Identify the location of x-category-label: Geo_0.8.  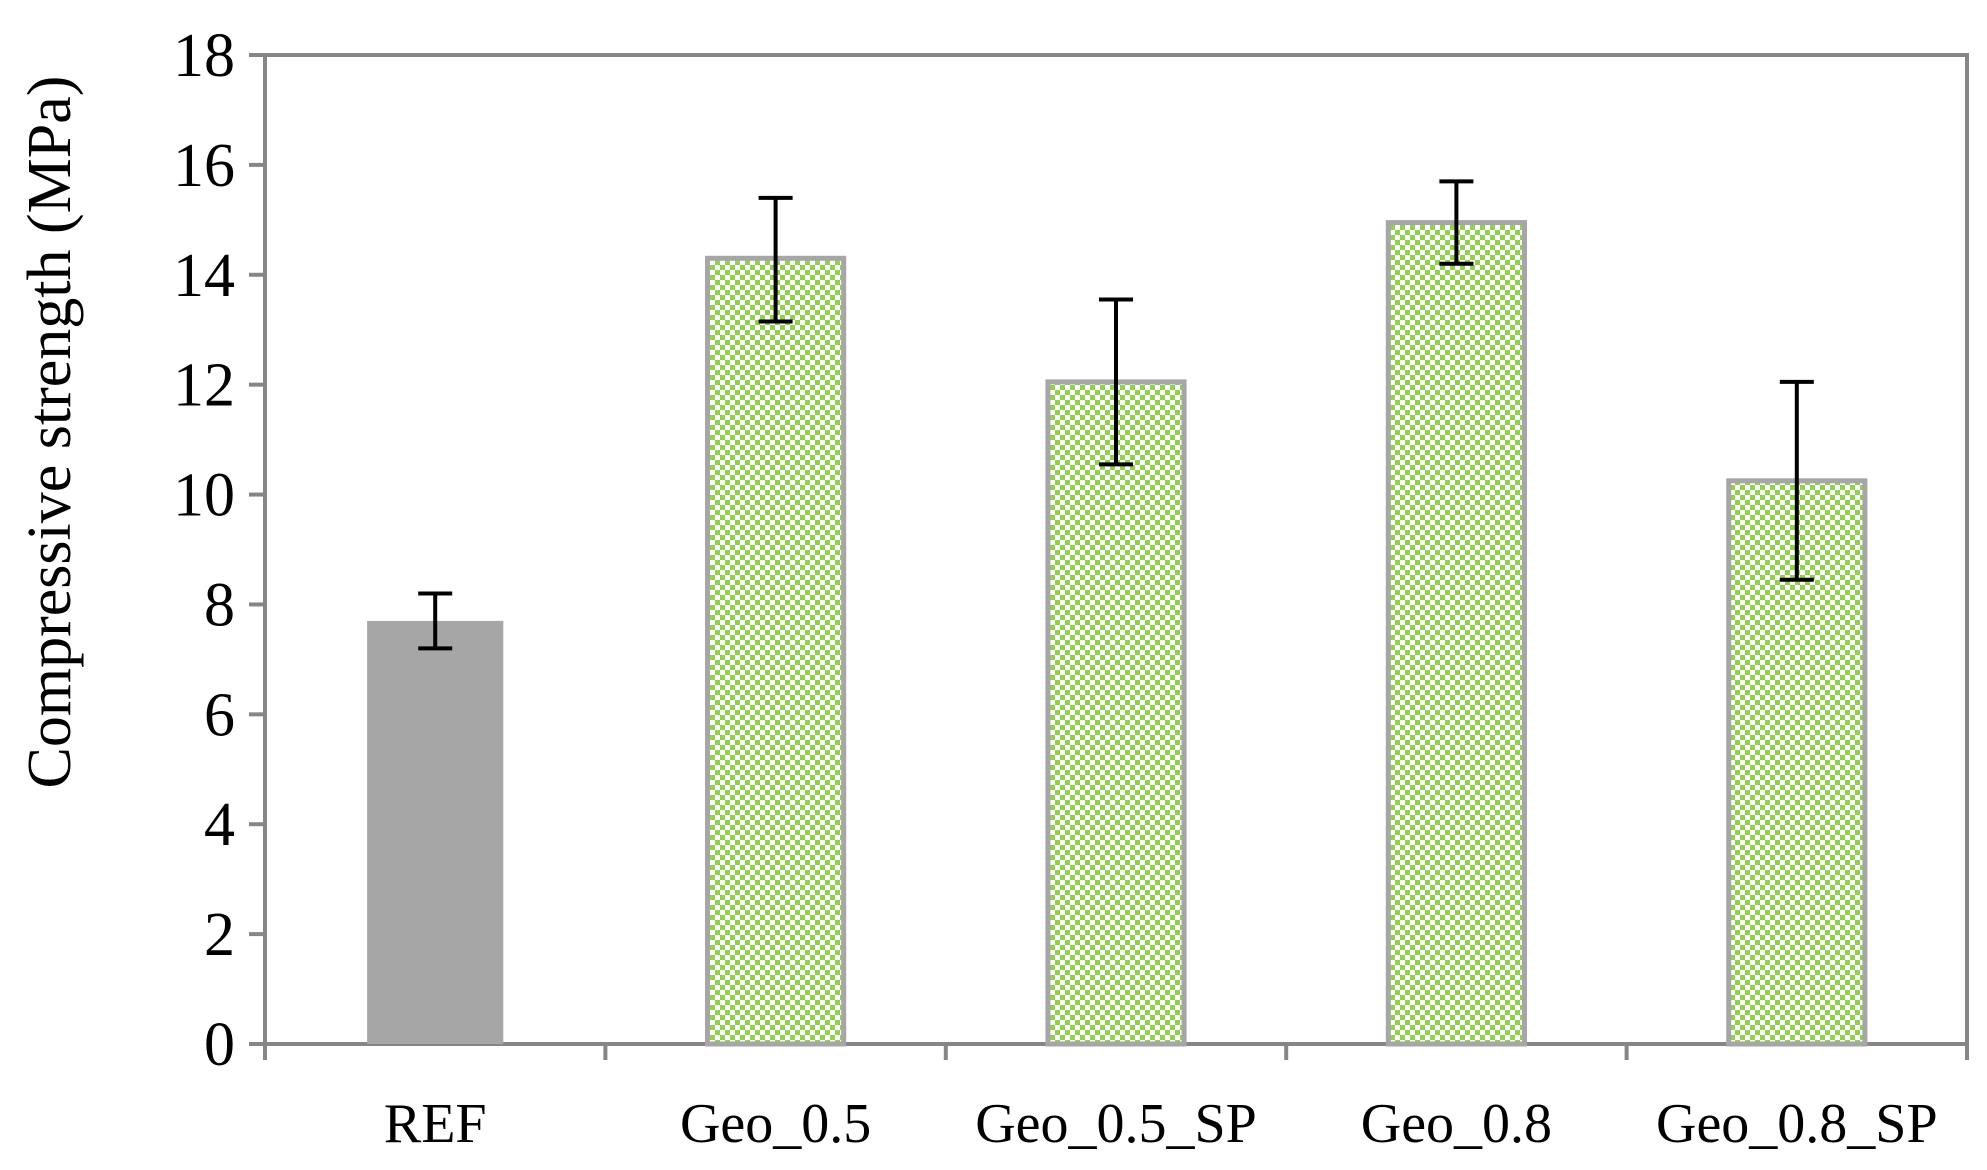
(1456, 1124).